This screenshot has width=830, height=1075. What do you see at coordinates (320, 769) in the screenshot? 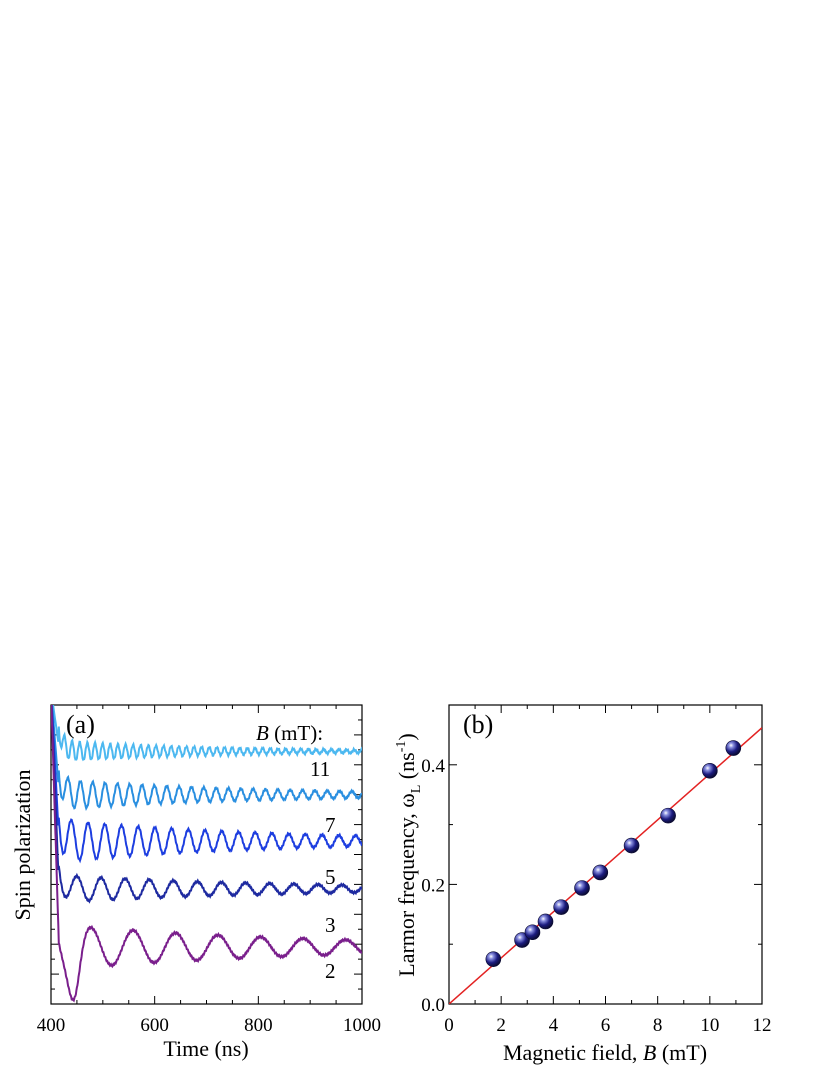
I see `series-label-11: 11` at bounding box center [320, 769].